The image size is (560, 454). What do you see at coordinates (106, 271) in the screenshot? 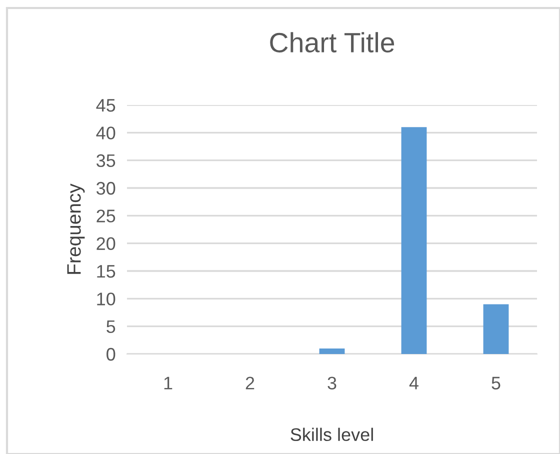
I see `y-tick-label: 15` at bounding box center [106, 271].